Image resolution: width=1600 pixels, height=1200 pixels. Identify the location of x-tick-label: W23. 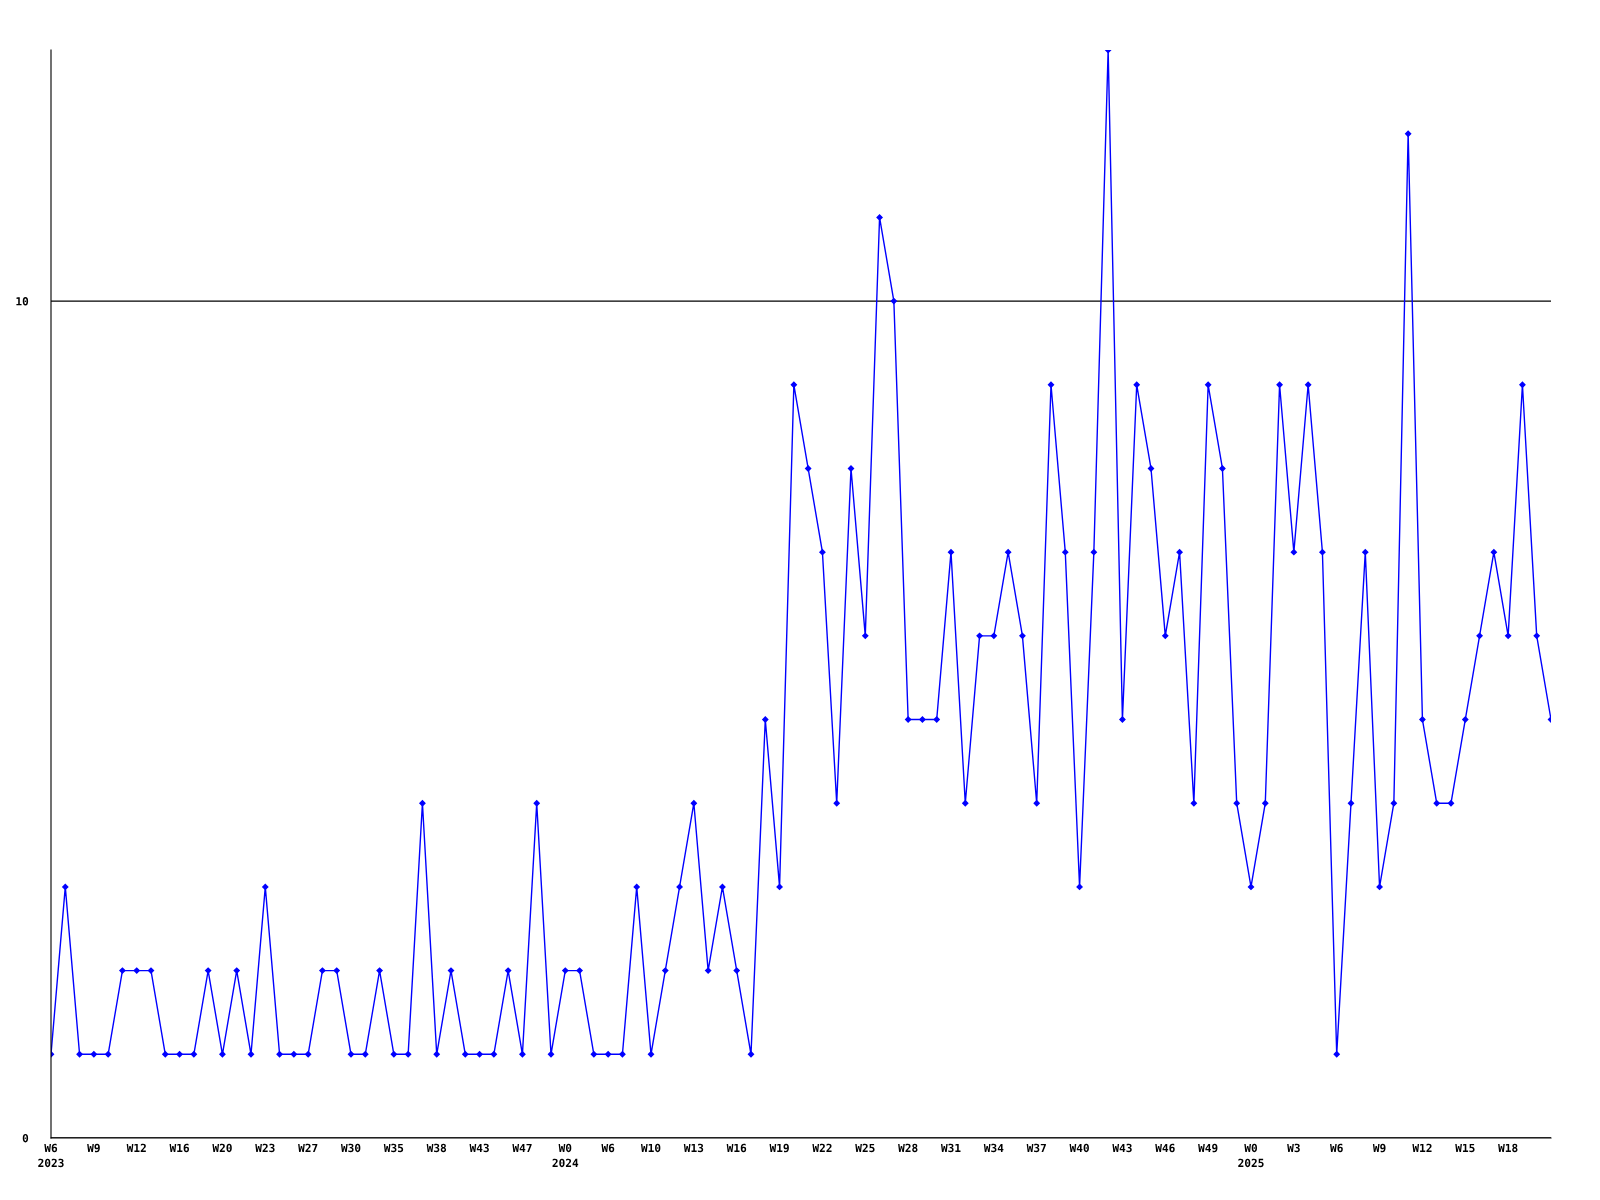
(265, 1148).